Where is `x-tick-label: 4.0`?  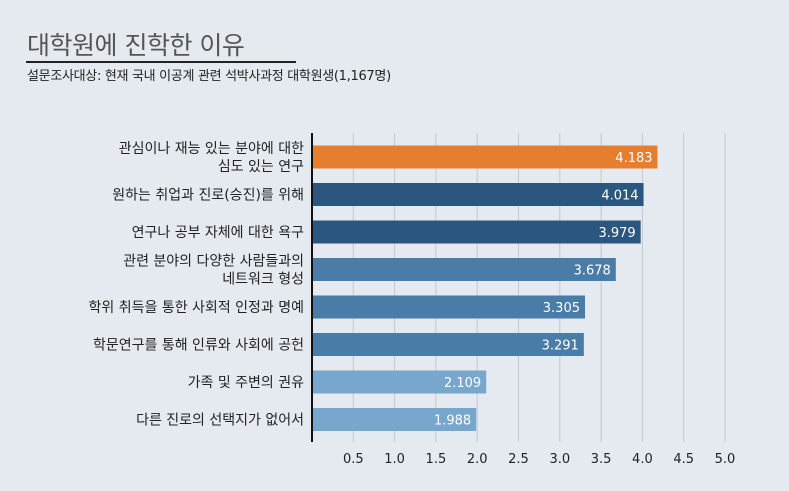 x-tick-label: 4.0 is located at coordinates (642, 459).